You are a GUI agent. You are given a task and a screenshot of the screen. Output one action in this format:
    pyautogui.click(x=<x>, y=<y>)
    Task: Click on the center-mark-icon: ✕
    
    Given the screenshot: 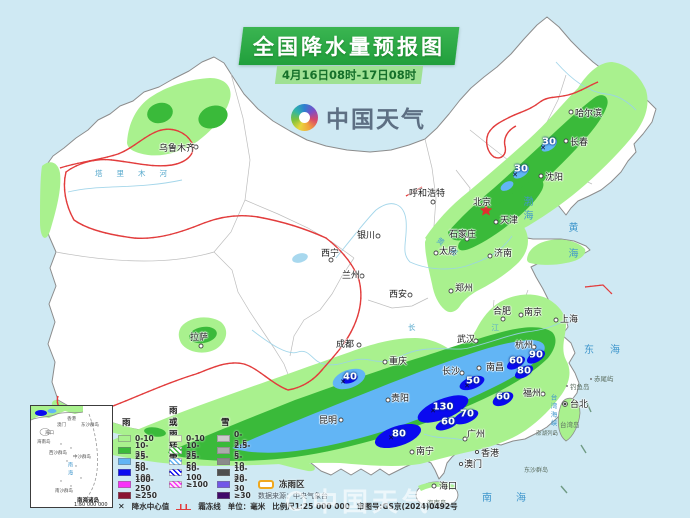 What is the action you would take?
    pyautogui.click(x=121, y=506)
    